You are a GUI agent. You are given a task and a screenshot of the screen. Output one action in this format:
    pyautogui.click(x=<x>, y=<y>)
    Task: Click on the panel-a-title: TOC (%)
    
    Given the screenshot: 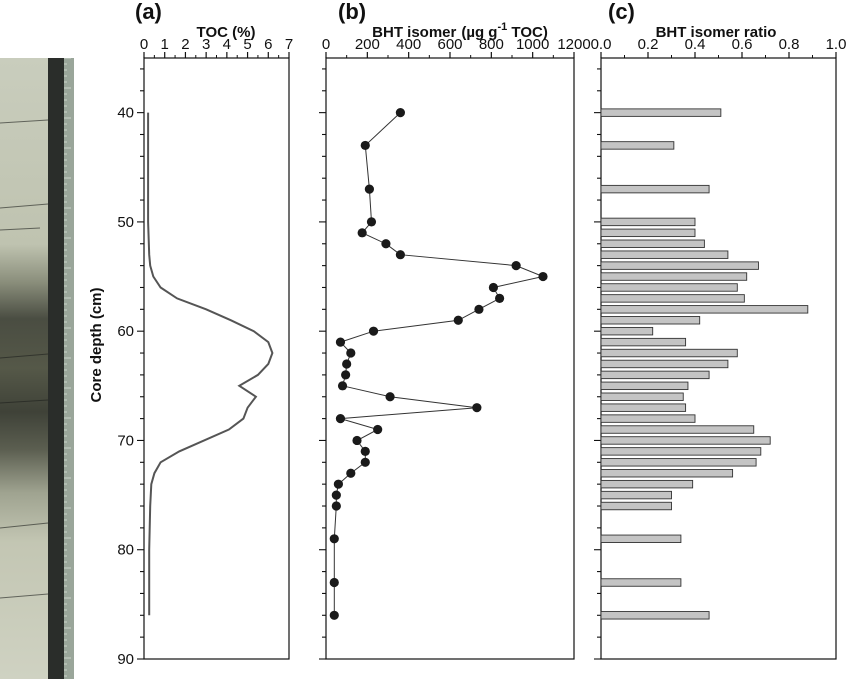 What is the action you would take?
    pyautogui.click(x=226, y=32)
    